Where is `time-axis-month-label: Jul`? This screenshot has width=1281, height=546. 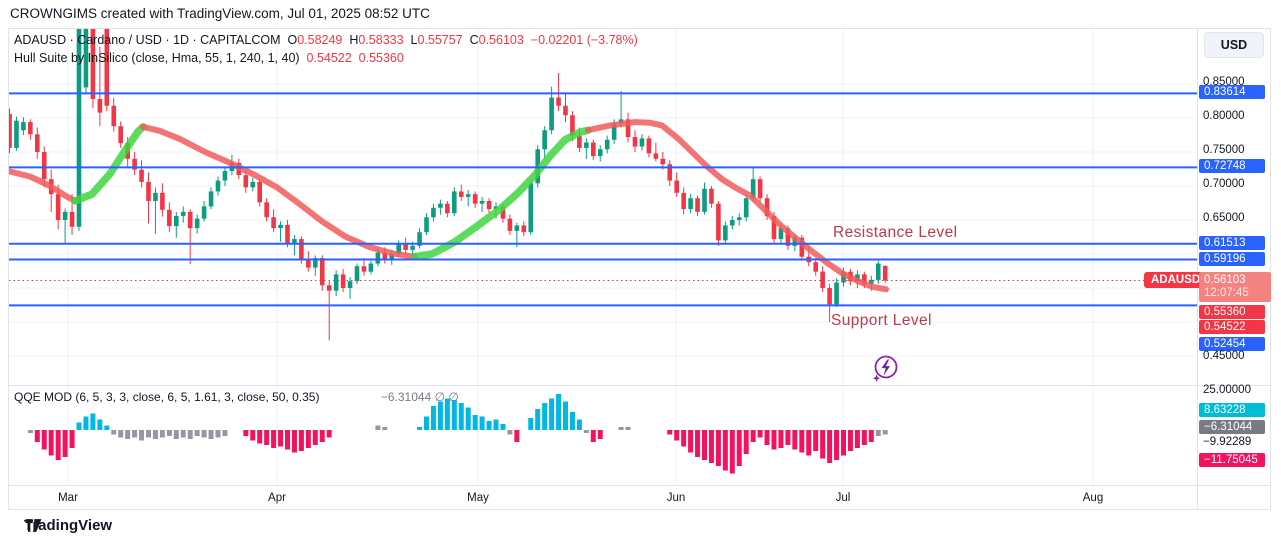
time-axis-month-label: Jul is located at coordinates (843, 498).